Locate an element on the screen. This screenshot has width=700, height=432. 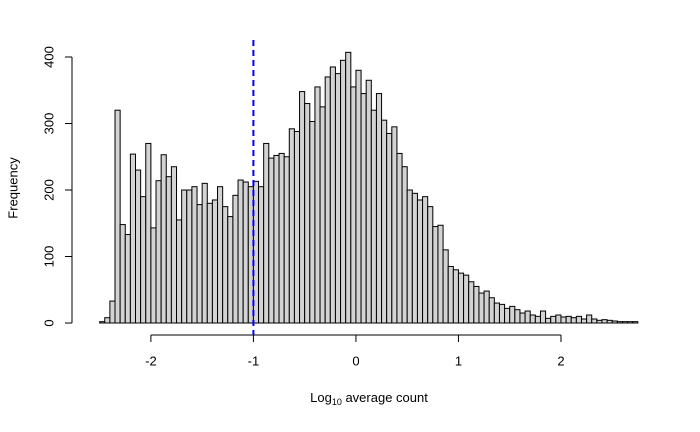
x-label-part: Log is located at coordinates (321, 397).